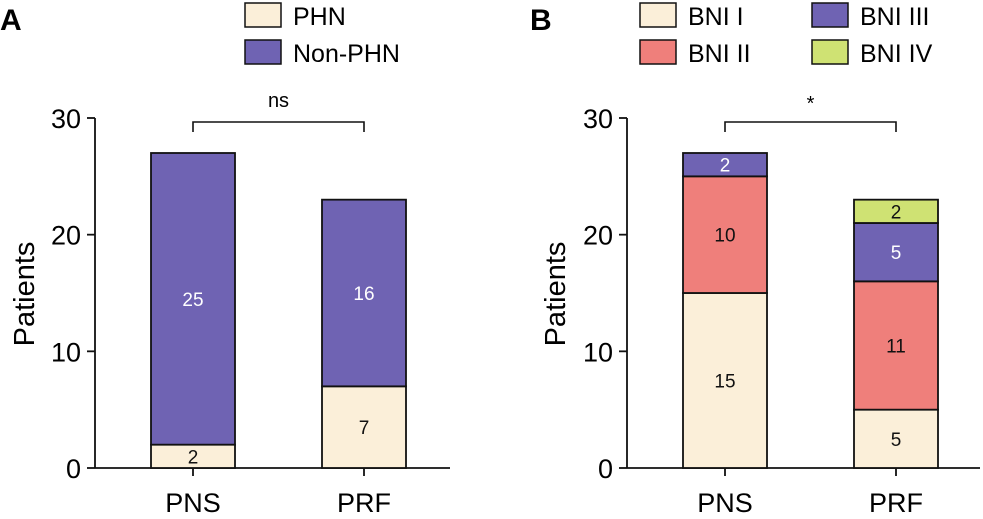 The height and width of the screenshot is (519, 983). I want to click on panel-a-bar-pns-non-phn-label: 25, so click(192, 300).